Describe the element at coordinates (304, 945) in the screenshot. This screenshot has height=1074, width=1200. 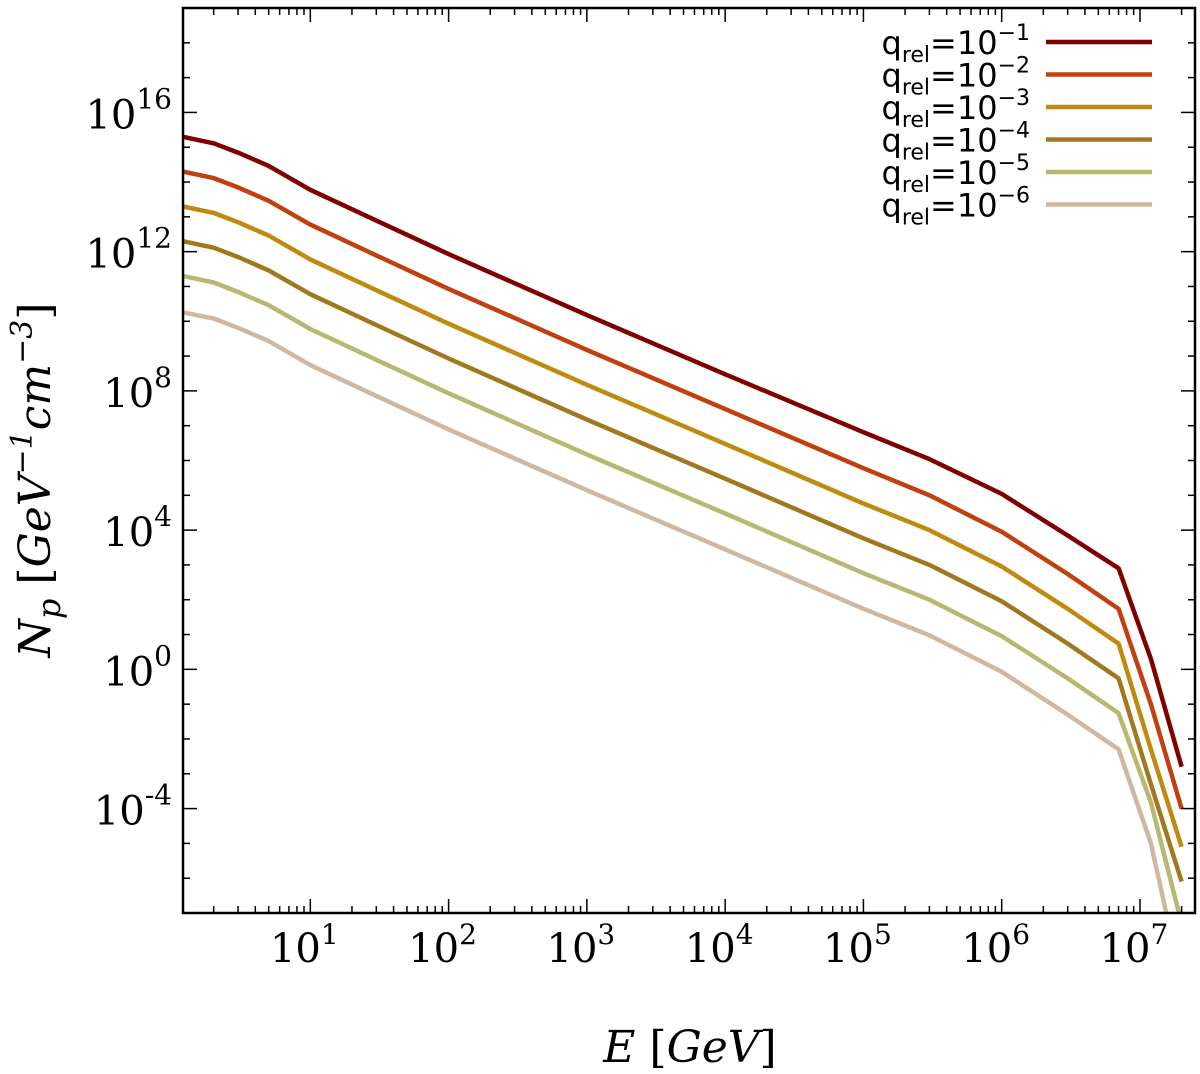
I see `x-tick-label: 10¹` at that location.